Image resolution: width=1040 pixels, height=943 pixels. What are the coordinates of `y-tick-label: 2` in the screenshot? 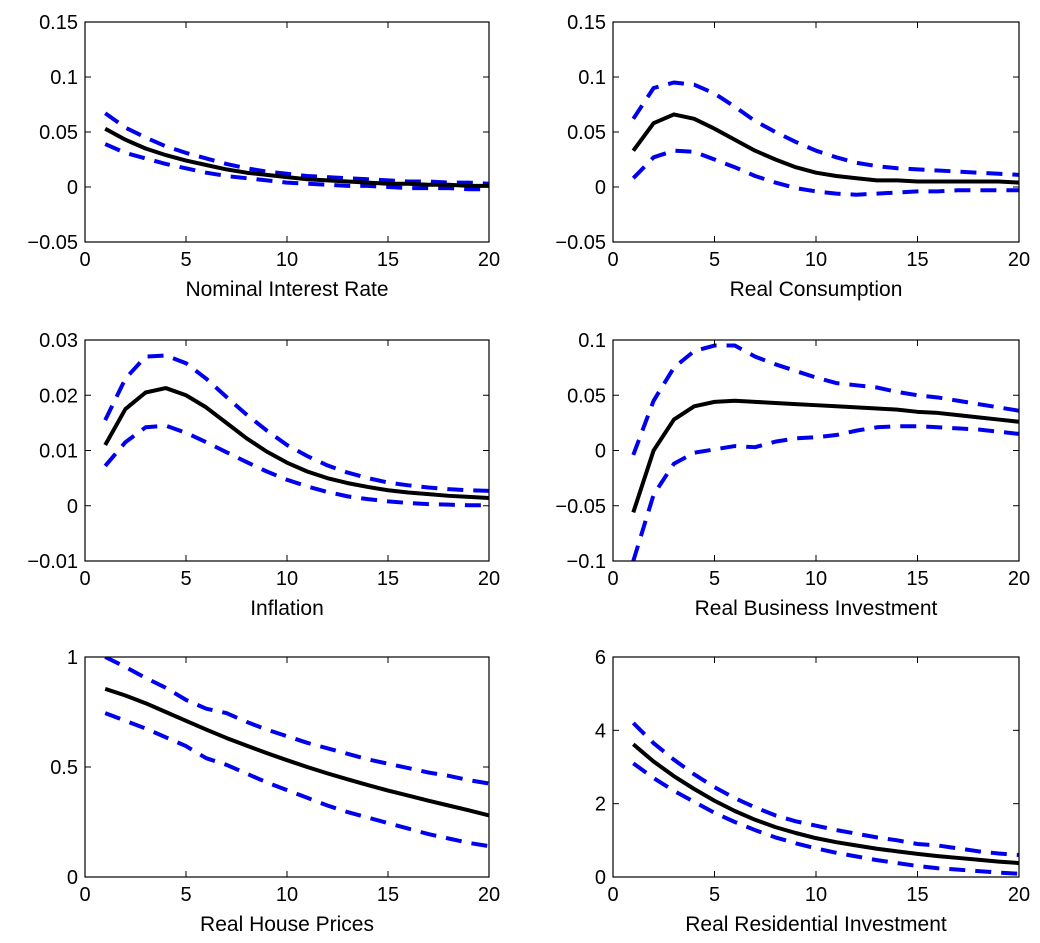 It's located at (600, 805).